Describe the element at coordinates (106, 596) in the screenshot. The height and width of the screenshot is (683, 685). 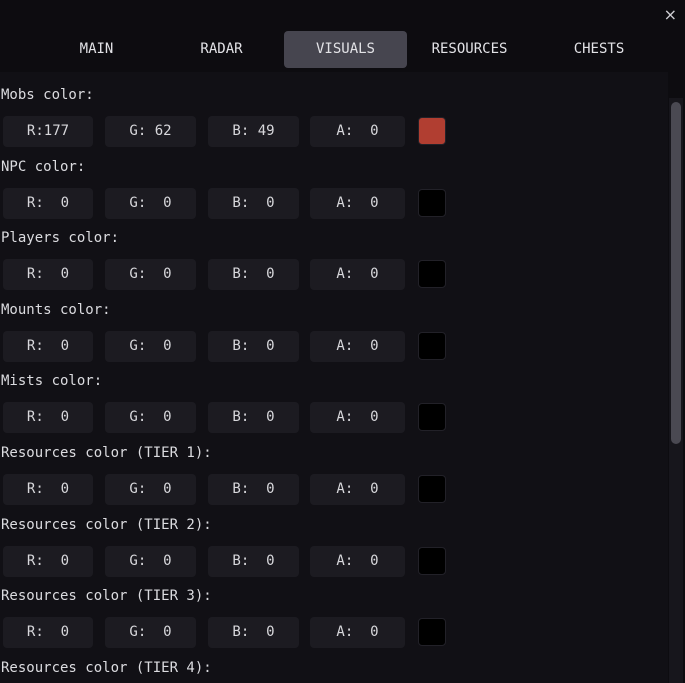
I see `setting-label: Resources color (TIER 3):` at that location.